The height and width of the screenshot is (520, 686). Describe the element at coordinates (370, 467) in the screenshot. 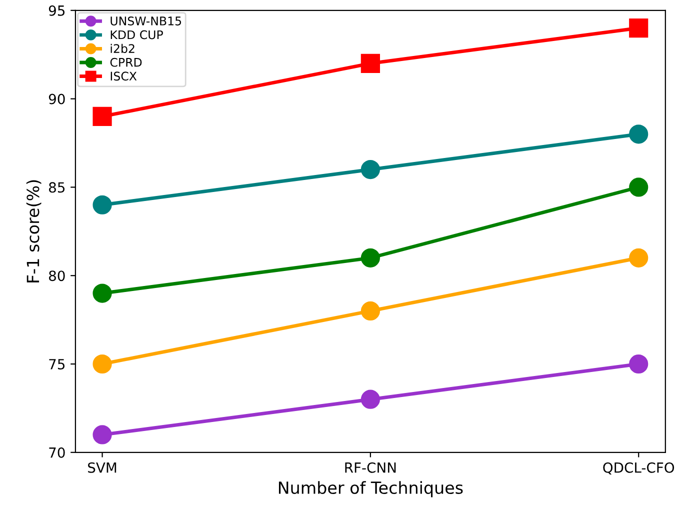

I see `x-tick-label: RF-CNN` at that location.